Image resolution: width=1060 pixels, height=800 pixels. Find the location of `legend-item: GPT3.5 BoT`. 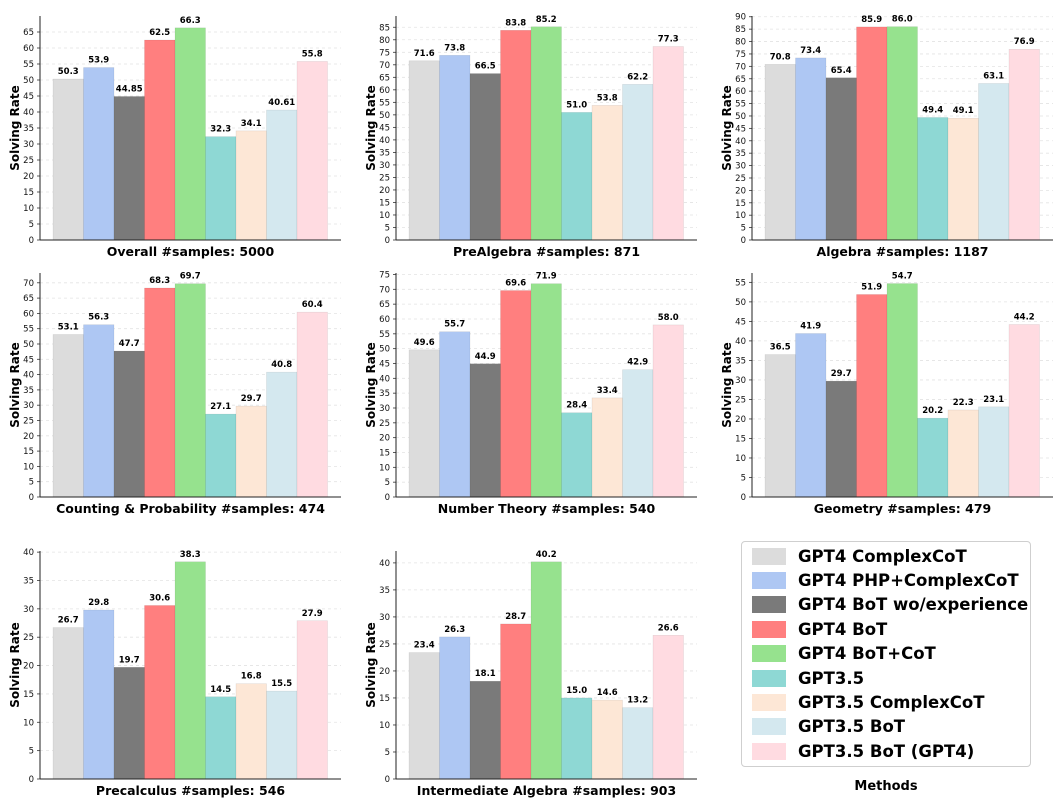

legend-item: GPT3.5 BoT is located at coordinates (828, 727).